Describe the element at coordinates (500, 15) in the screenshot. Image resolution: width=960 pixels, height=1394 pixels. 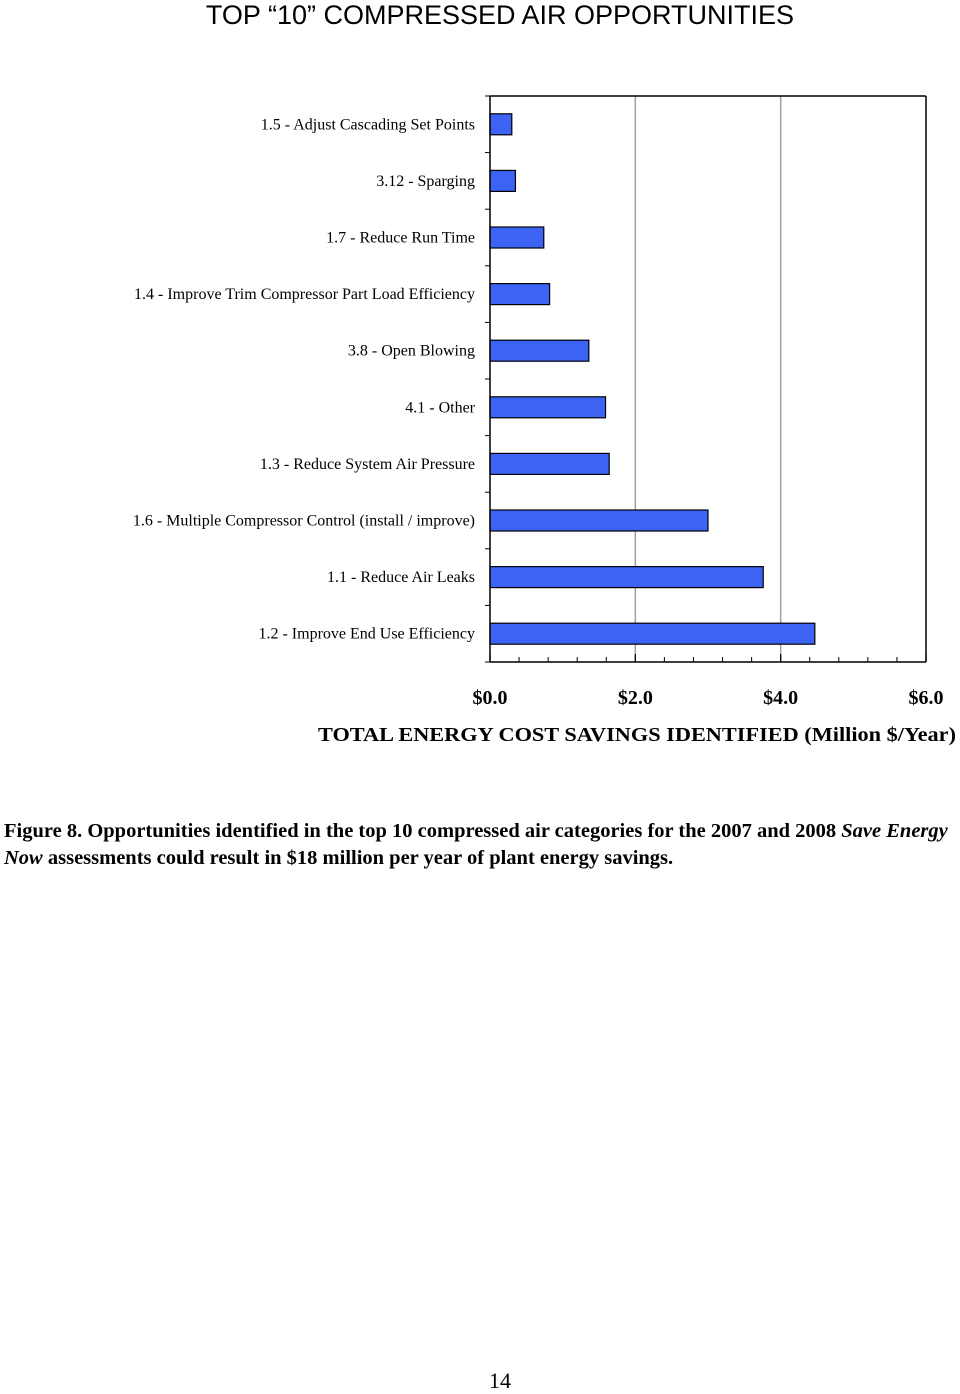
I see `page-title: TOP “10” COMPRESSED AIR OPPORTUNITIES` at that location.